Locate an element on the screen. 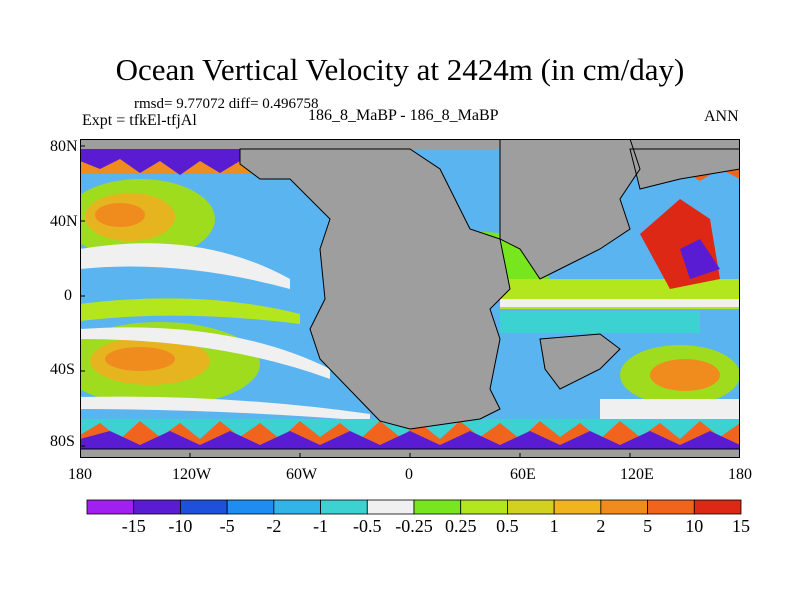 The width and height of the screenshot is (800, 600). coastline-eurasia-east is located at coordinates (684, 169).